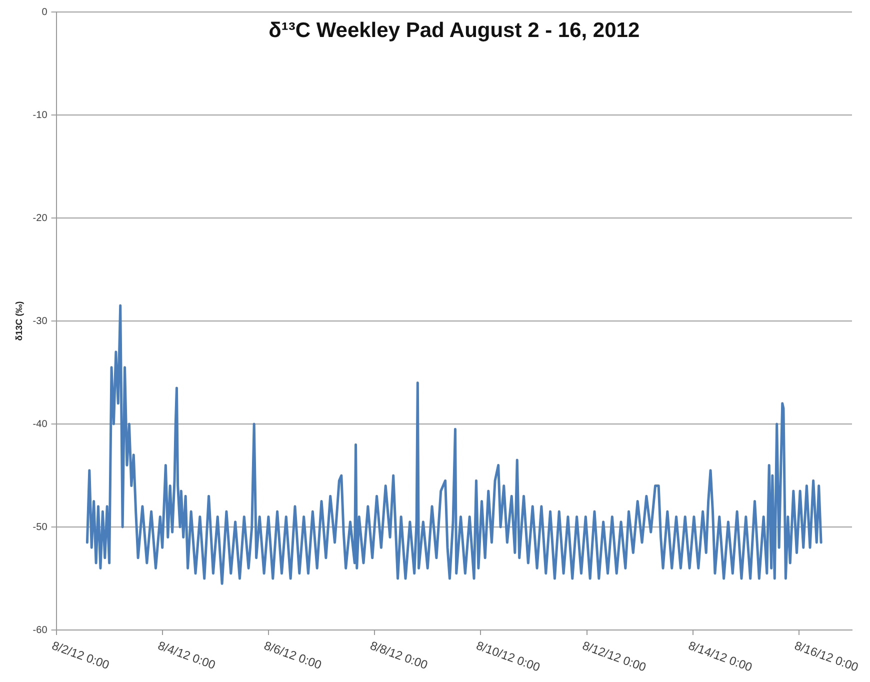 Image resolution: width=870 pixels, height=682 pixels. I want to click on y-tick-label: -30, so click(40, 321).